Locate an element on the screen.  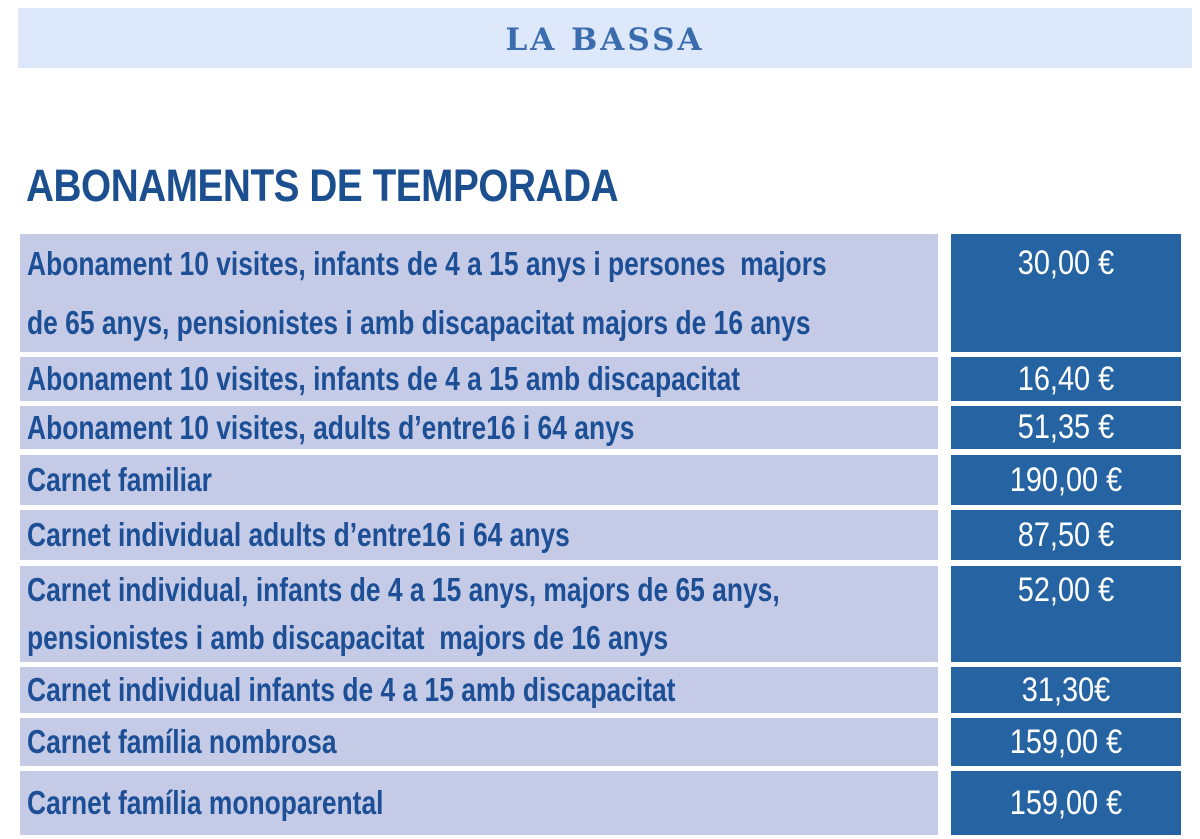
header-band: LA BASSA is located at coordinates (605, 38).